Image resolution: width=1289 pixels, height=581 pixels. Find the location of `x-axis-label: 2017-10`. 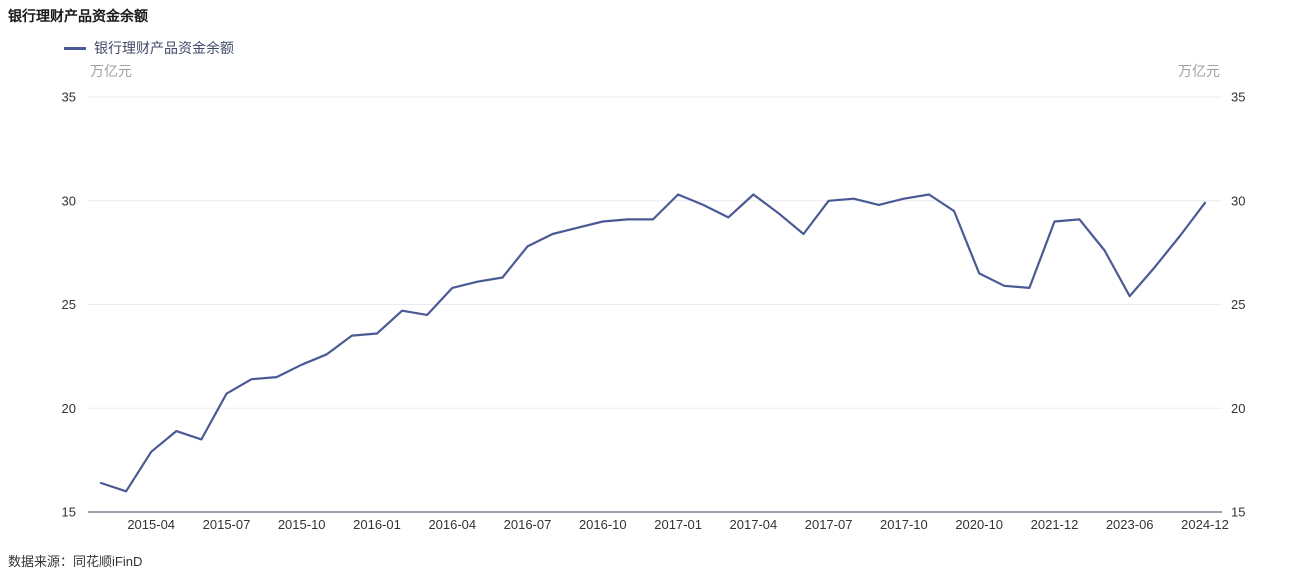

x-axis-label: 2017-10 is located at coordinates (904, 524).